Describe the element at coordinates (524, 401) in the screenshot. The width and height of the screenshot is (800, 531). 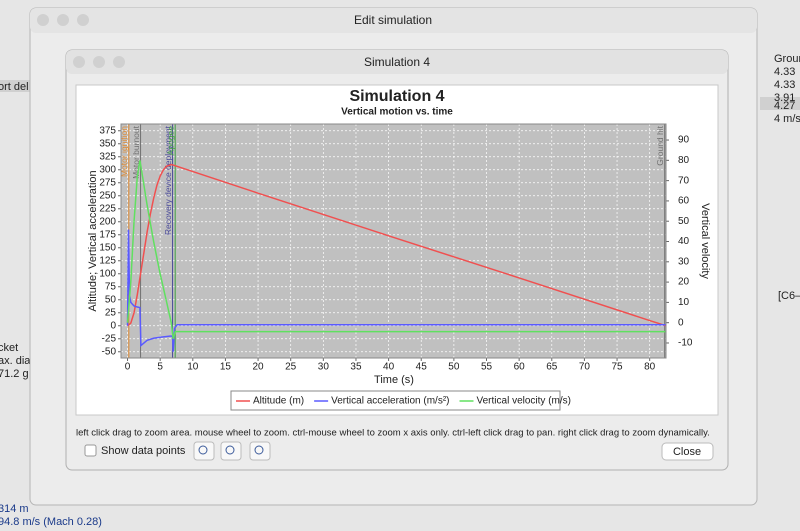
I see `legend-label: Vertical velocity (m/s)` at that location.